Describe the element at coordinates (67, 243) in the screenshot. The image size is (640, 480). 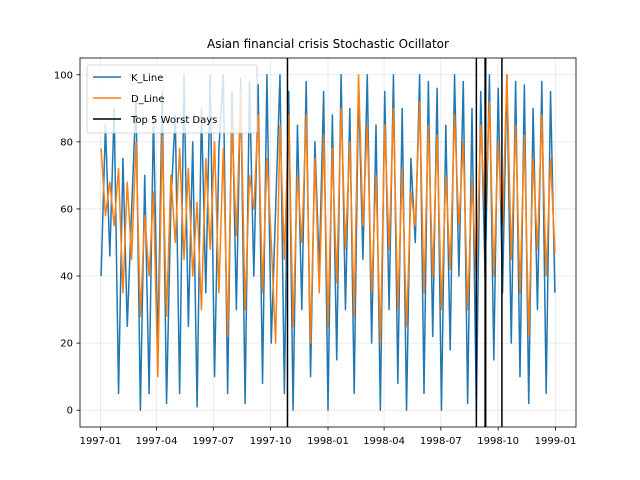
I see `y-axis: 0 20 40 60 80 100` at that location.